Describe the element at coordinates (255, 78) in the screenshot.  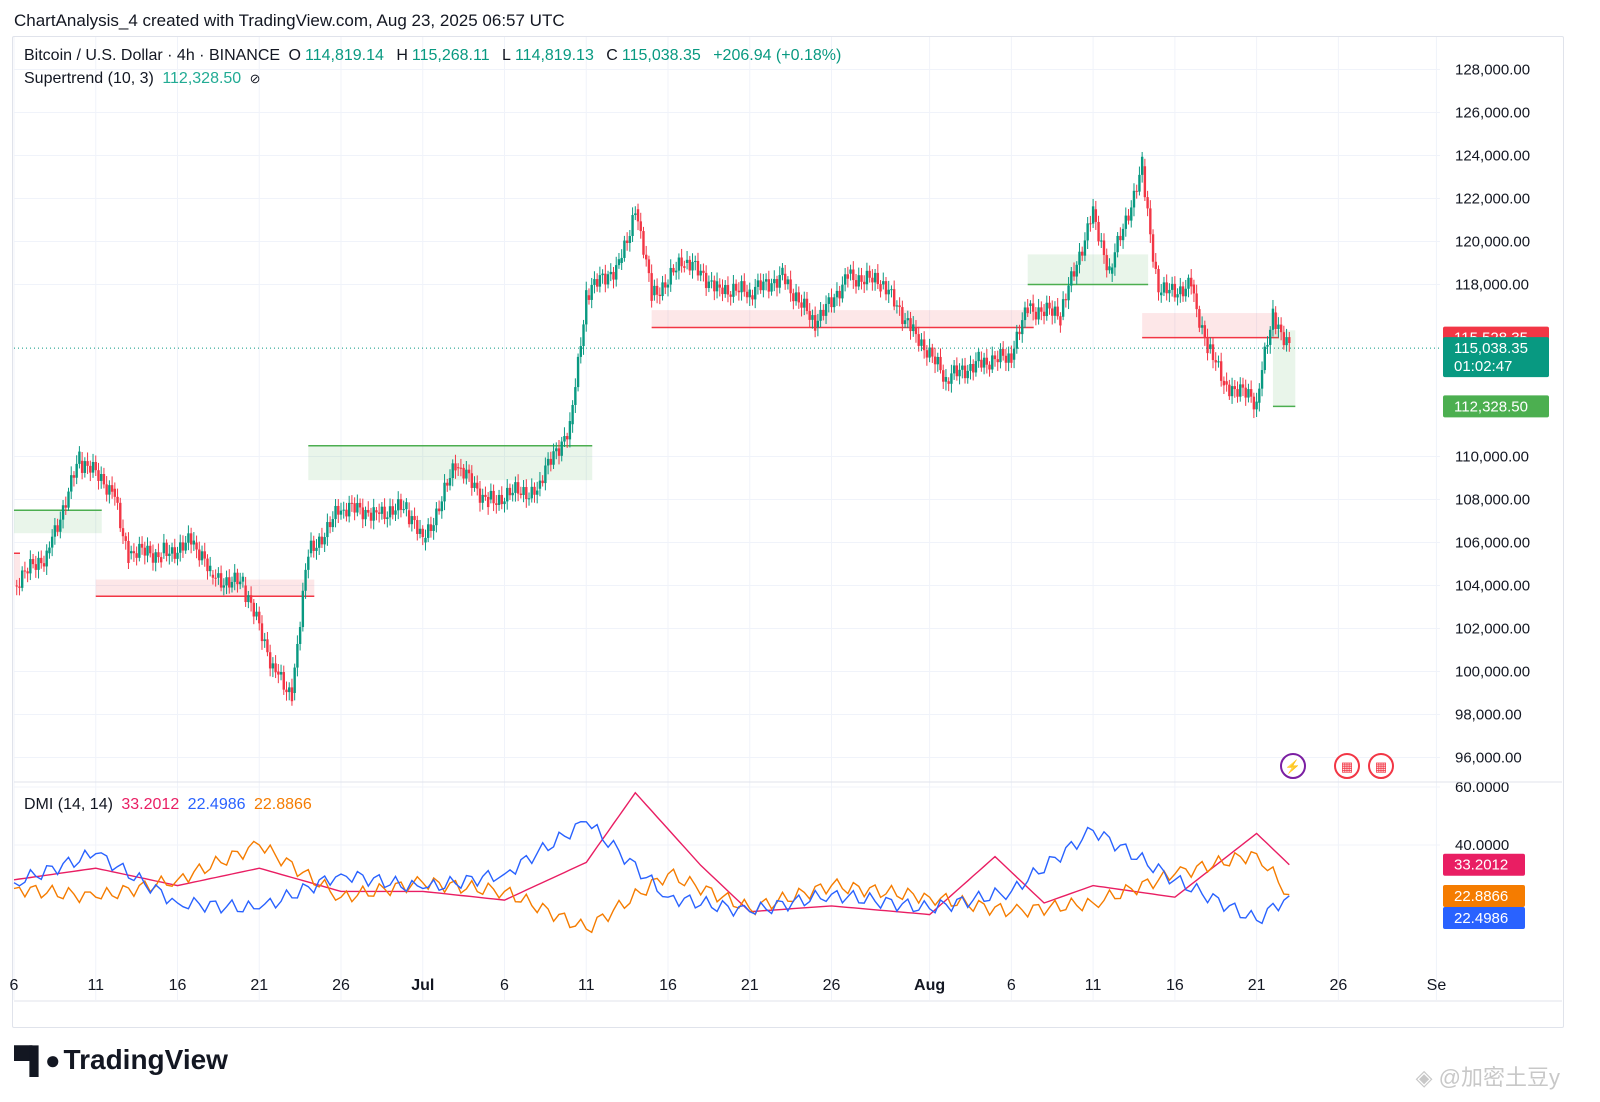
I see `hide-indicator-icon: ⊘` at that location.